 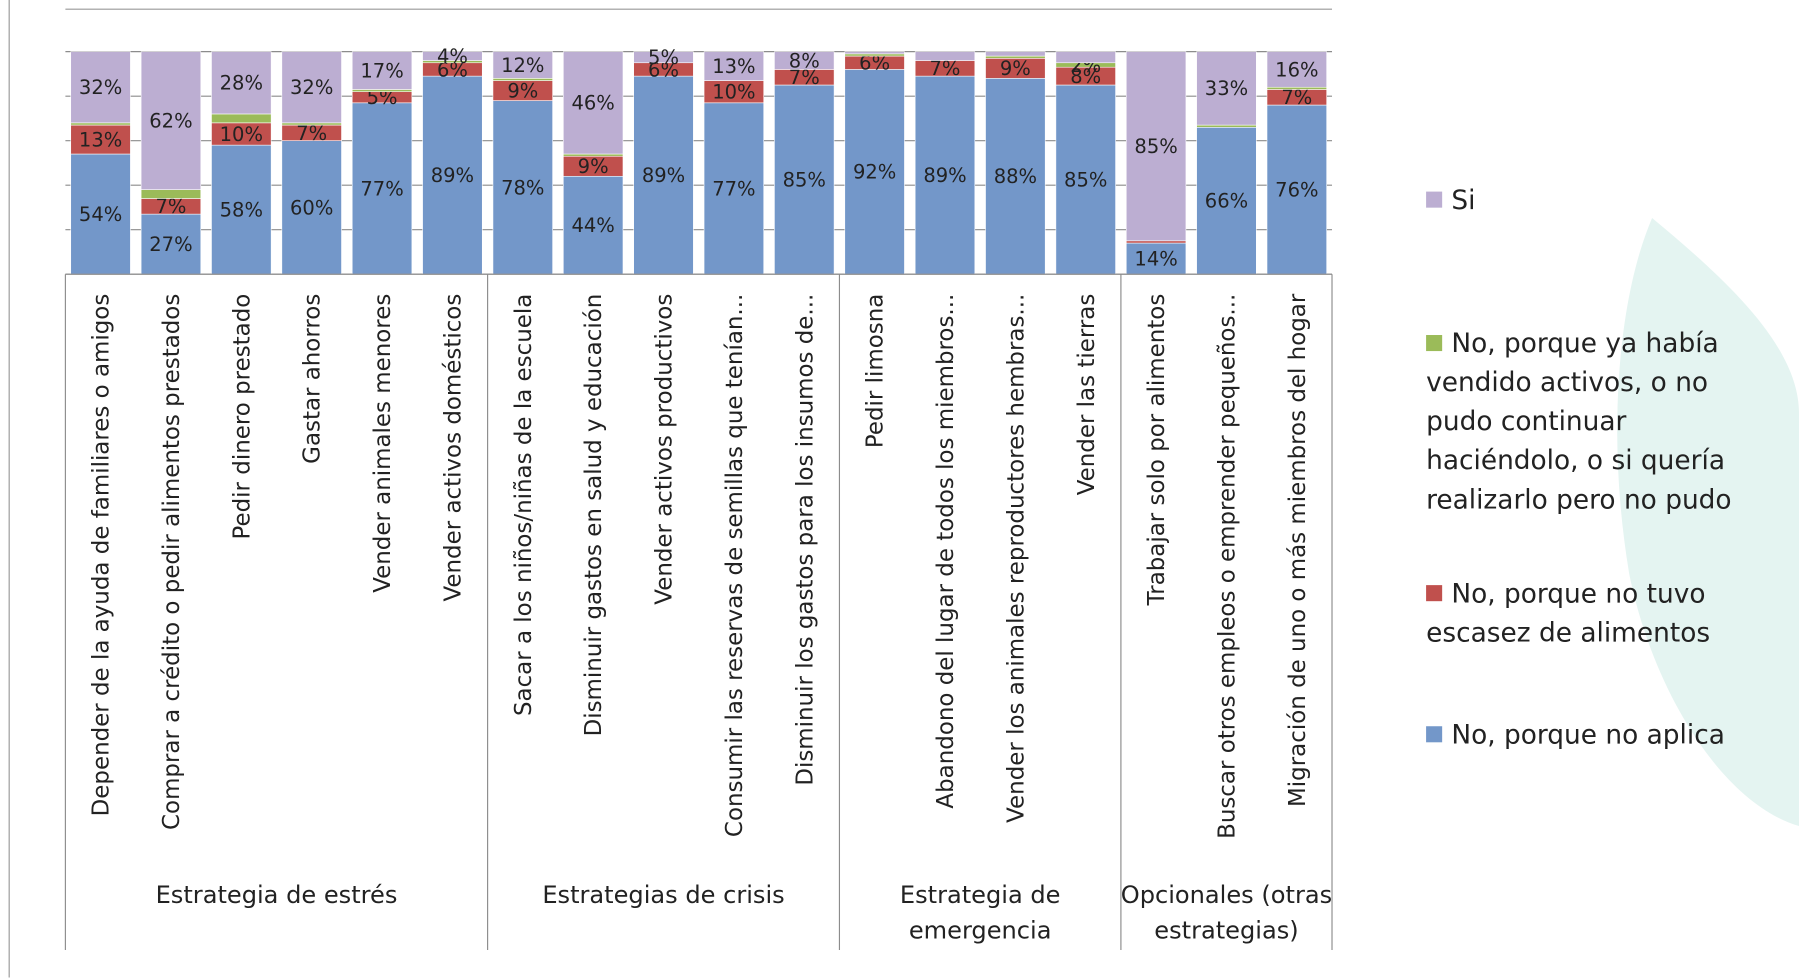 I want to click on x-tick-label: Vender las tierras, so click(x=1087, y=395).